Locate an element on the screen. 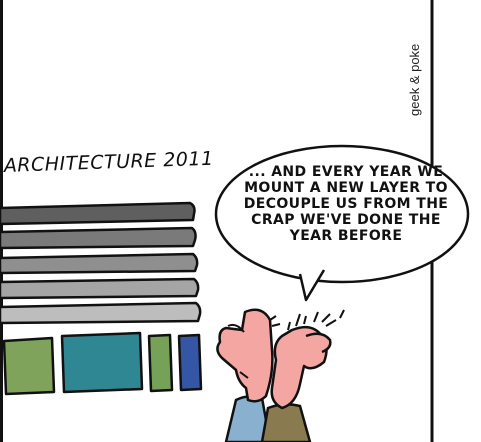 The height and width of the screenshot is (442, 481). character-right-shirt is located at coordinates (286, 422).